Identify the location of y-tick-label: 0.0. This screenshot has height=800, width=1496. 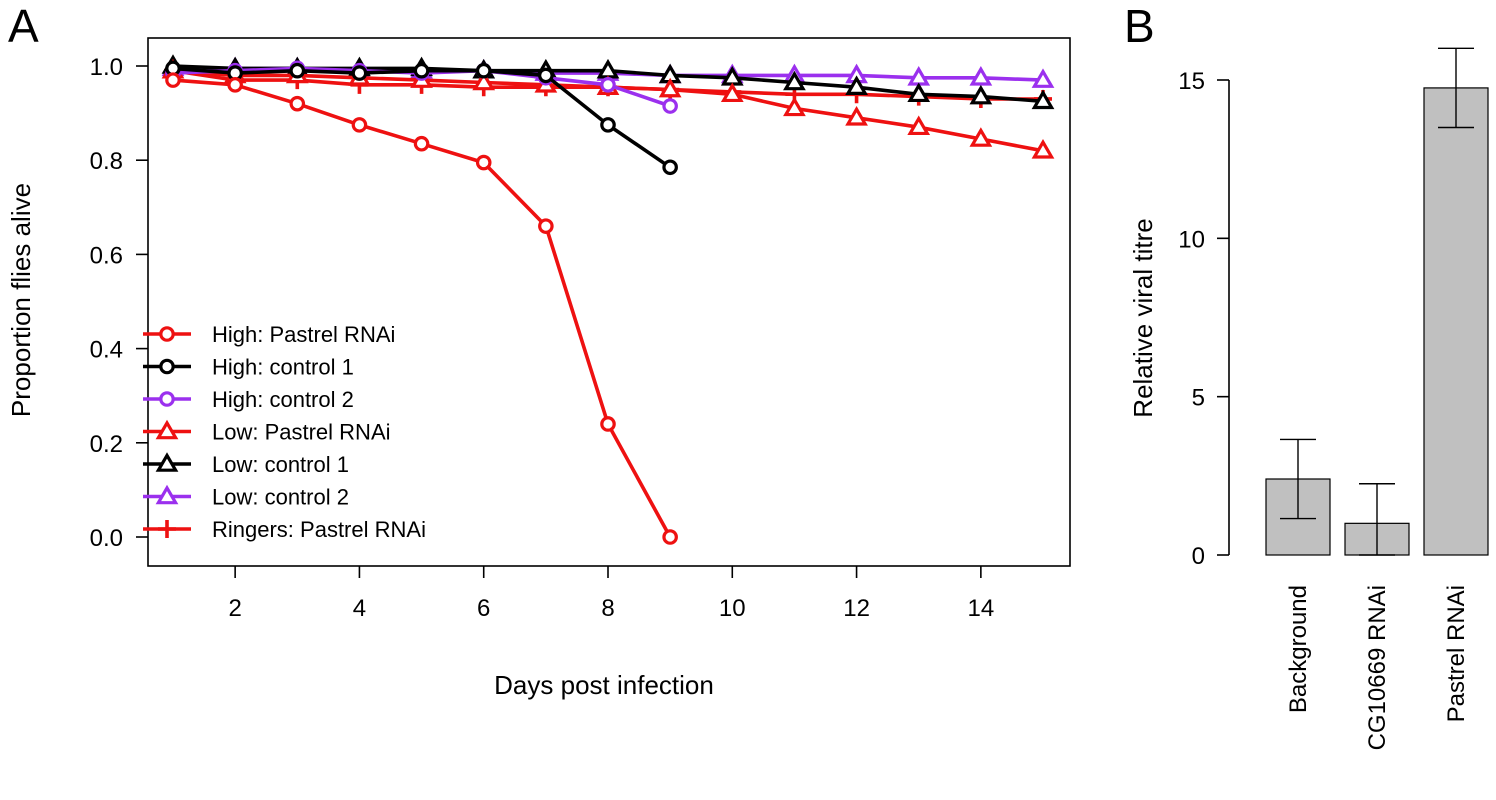
(106, 538).